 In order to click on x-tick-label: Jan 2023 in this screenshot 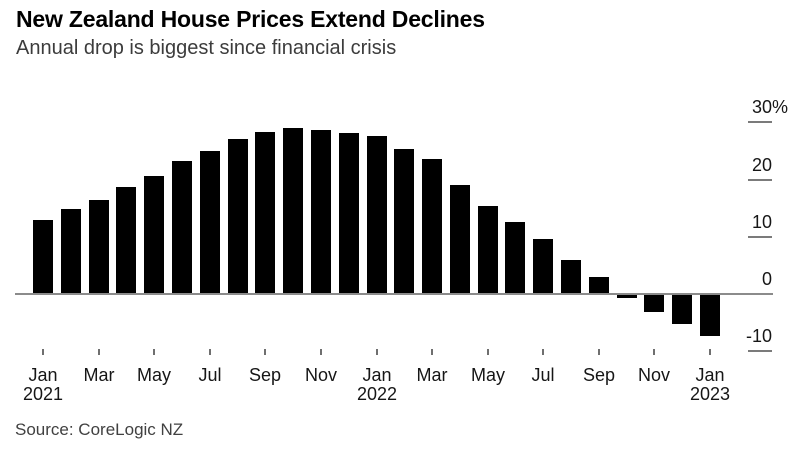, I will do `click(710, 385)`.